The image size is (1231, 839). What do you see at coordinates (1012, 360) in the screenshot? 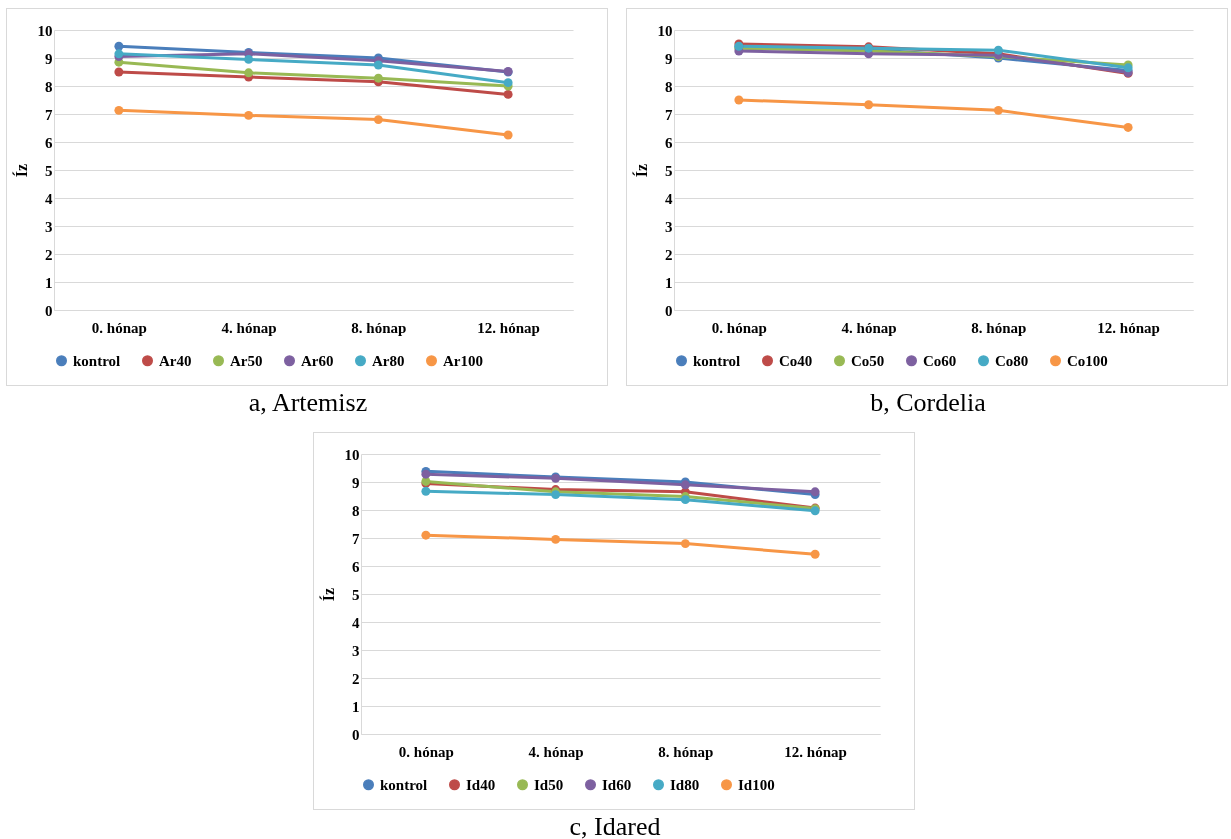
I see `legend-label: Co80` at bounding box center [1012, 360].